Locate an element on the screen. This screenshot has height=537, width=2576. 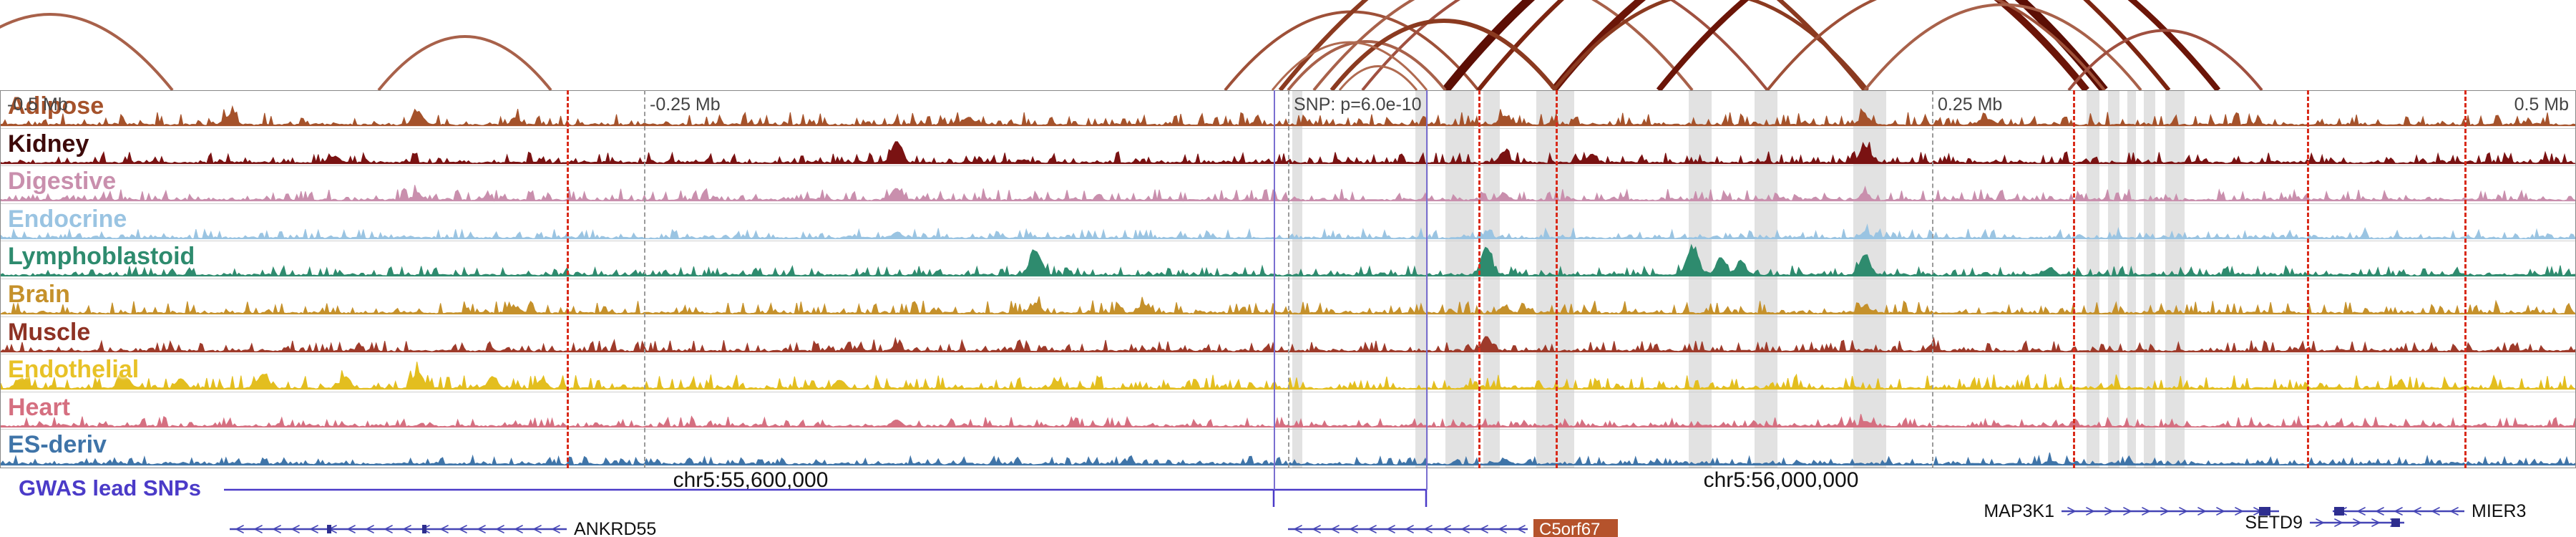
gene-label: MAP3K1 is located at coordinates (2019, 511).